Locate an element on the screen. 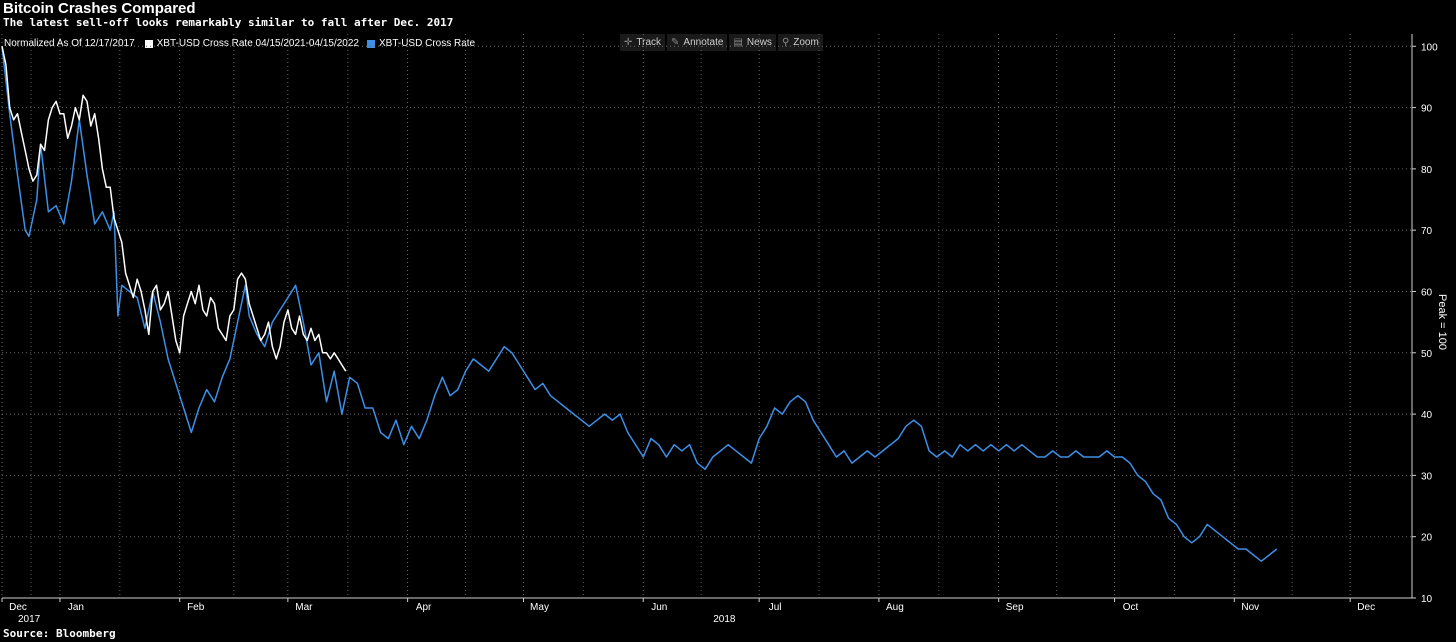 The image size is (1456, 642). news-icon: ▤ is located at coordinates (738, 42).